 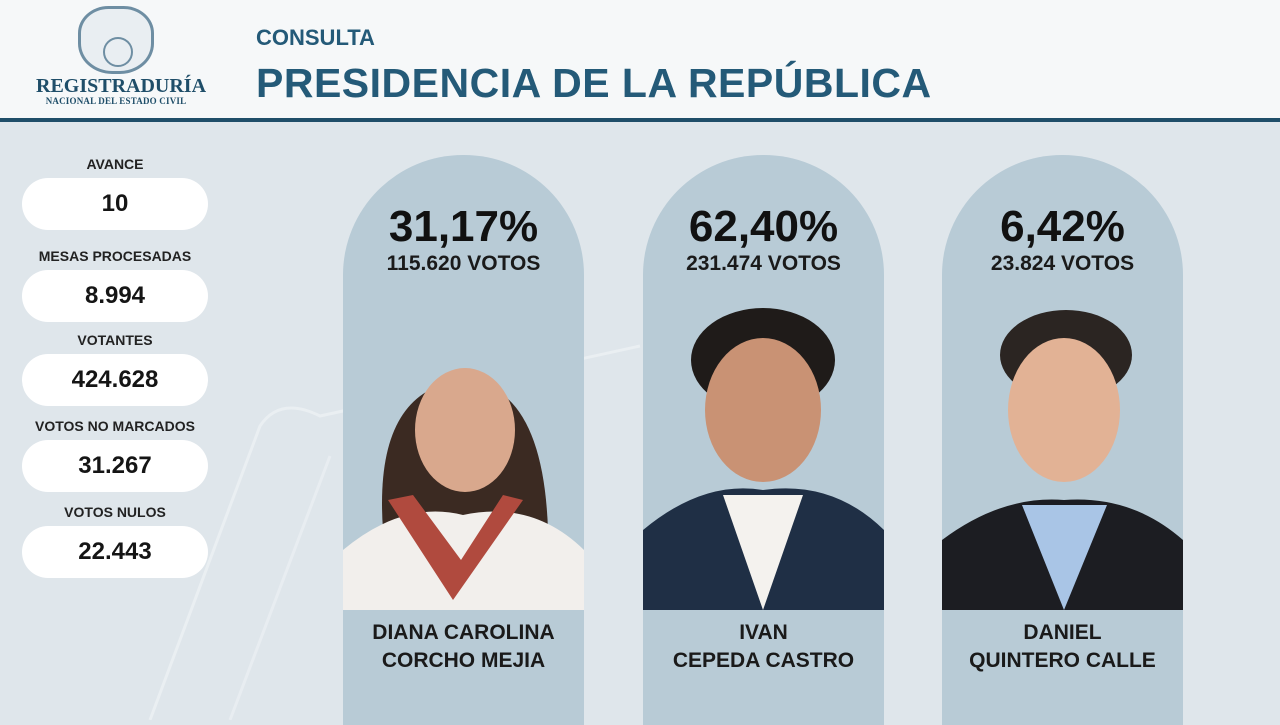 What do you see at coordinates (463, 226) in the screenshot?
I see `candidate-percent: 31,17%` at bounding box center [463, 226].